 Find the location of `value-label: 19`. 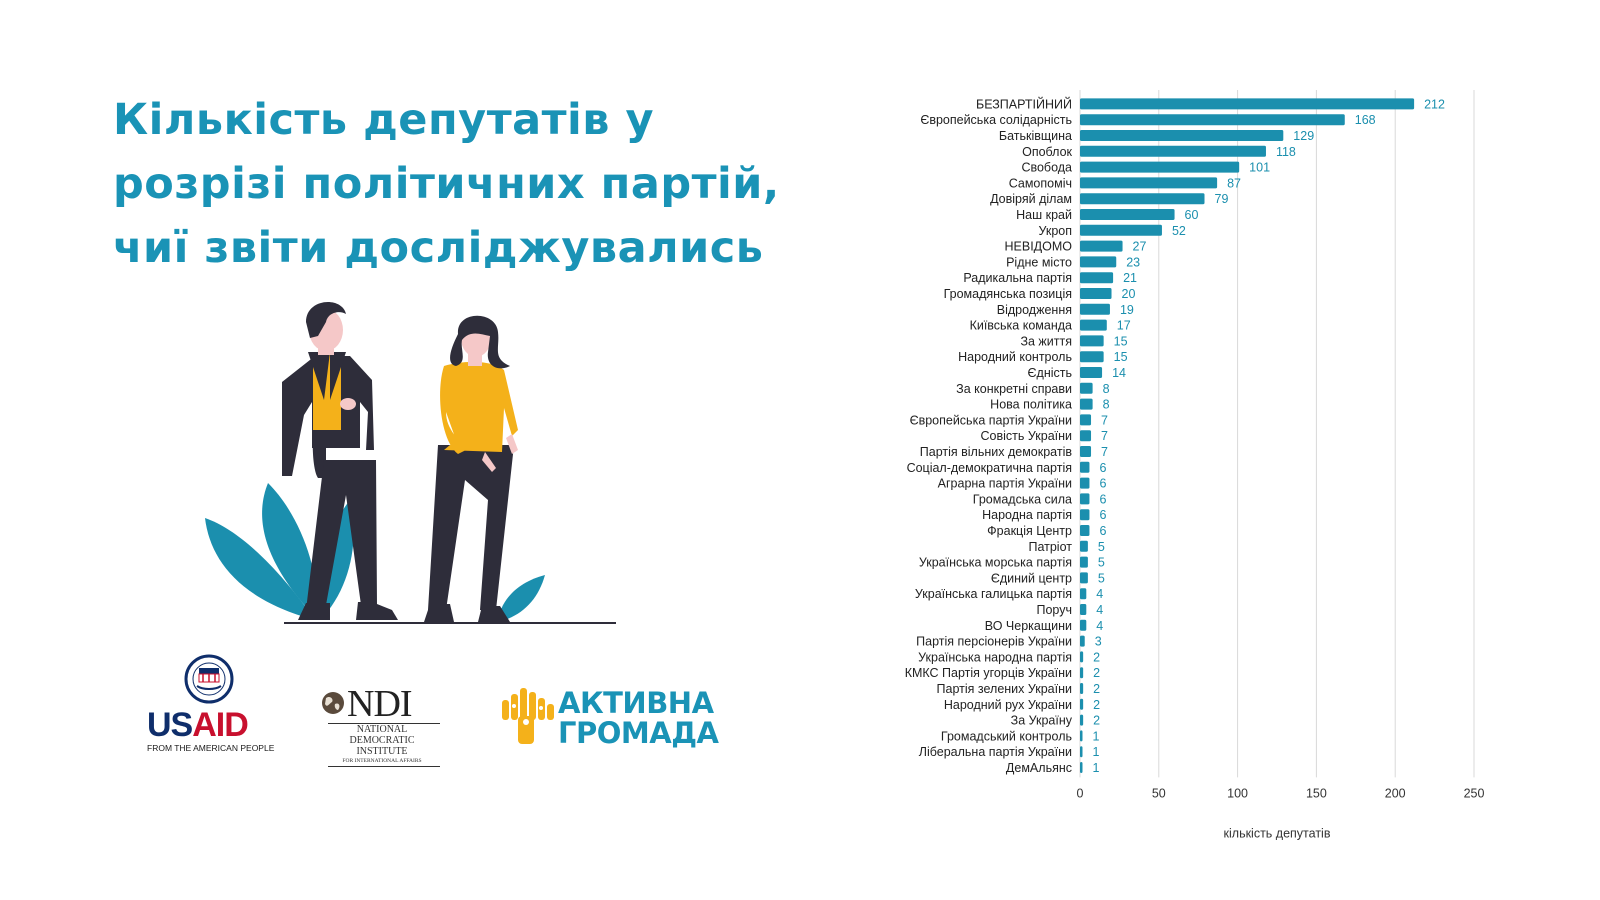

value-label: 19 is located at coordinates (1127, 310).